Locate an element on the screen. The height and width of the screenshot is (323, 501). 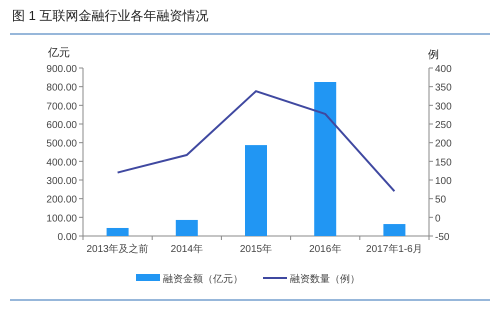
y-tick-label: 0.00 is located at coordinates (68, 237).